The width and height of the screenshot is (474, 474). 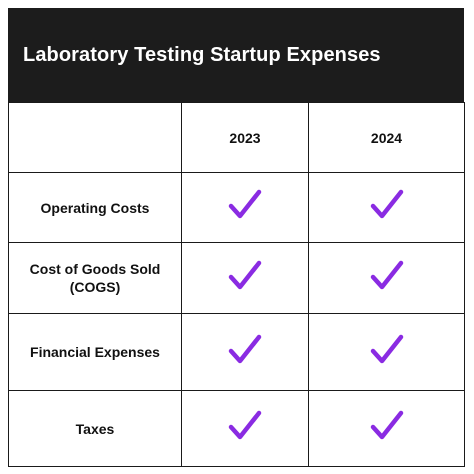 I want to click on row-label-taxes: Taxes, so click(x=95, y=428).